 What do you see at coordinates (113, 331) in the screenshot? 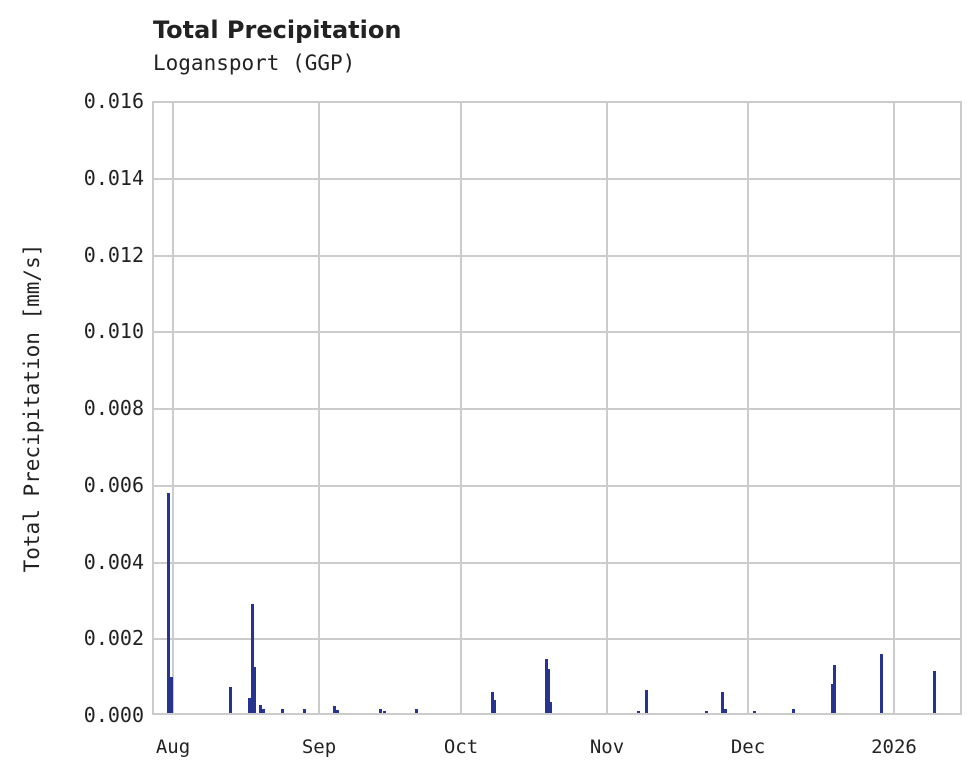
I see `y-tick-label: 0.010` at bounding box center [113, 331].